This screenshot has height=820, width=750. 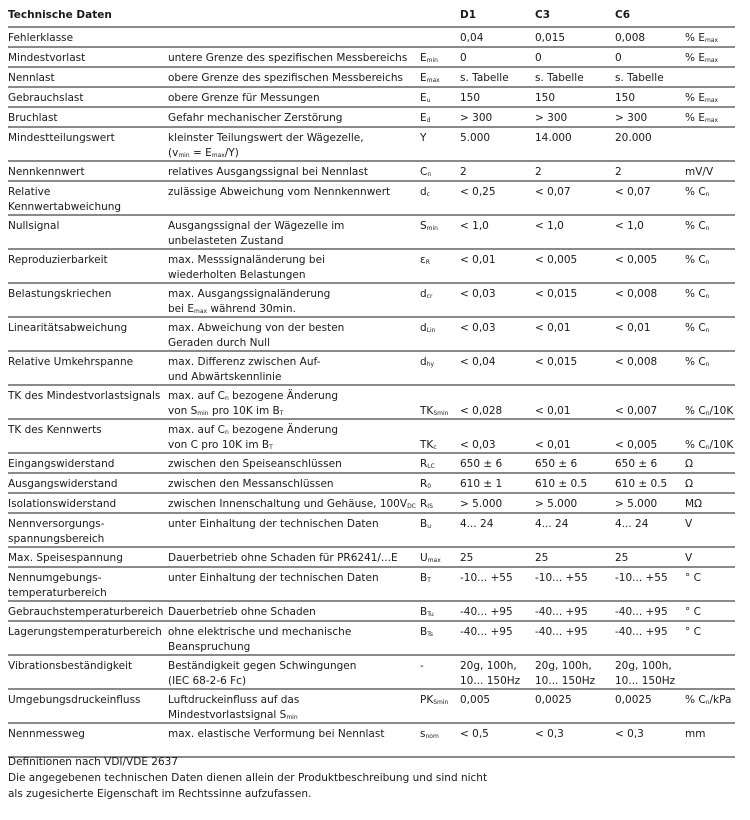 I want to click on row-description: ohne elektrische und mechanische, so click(x=259, y=632).